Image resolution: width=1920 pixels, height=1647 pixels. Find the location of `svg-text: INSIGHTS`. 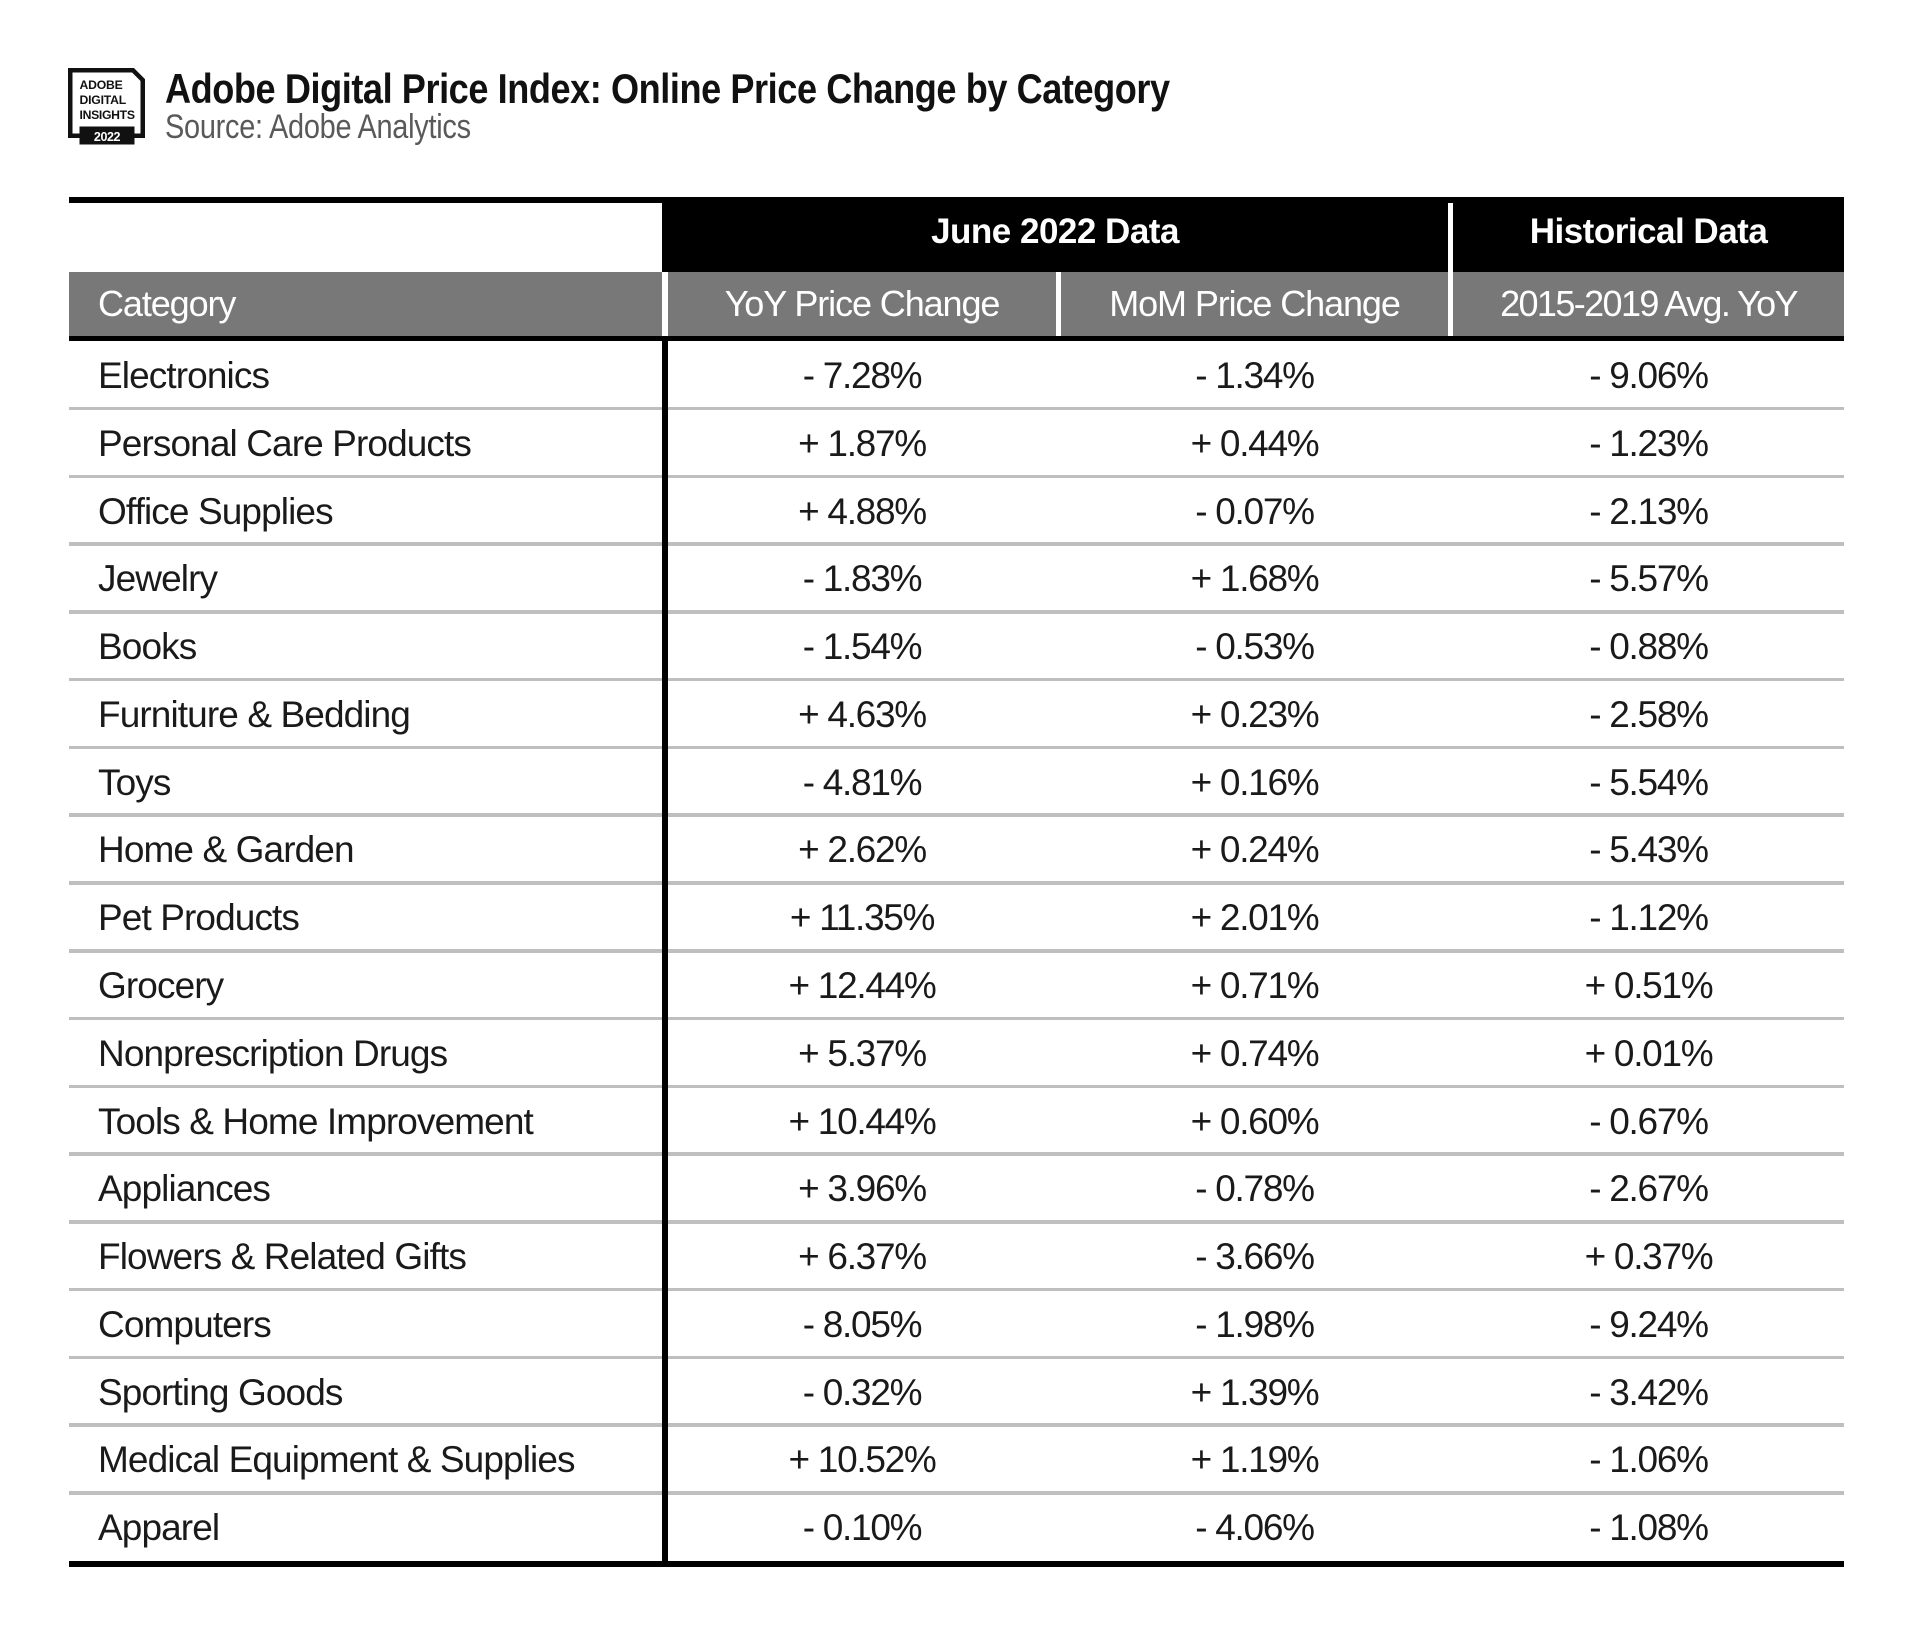

svg-text: INSIGHTS is located at coordinates (107, 115).